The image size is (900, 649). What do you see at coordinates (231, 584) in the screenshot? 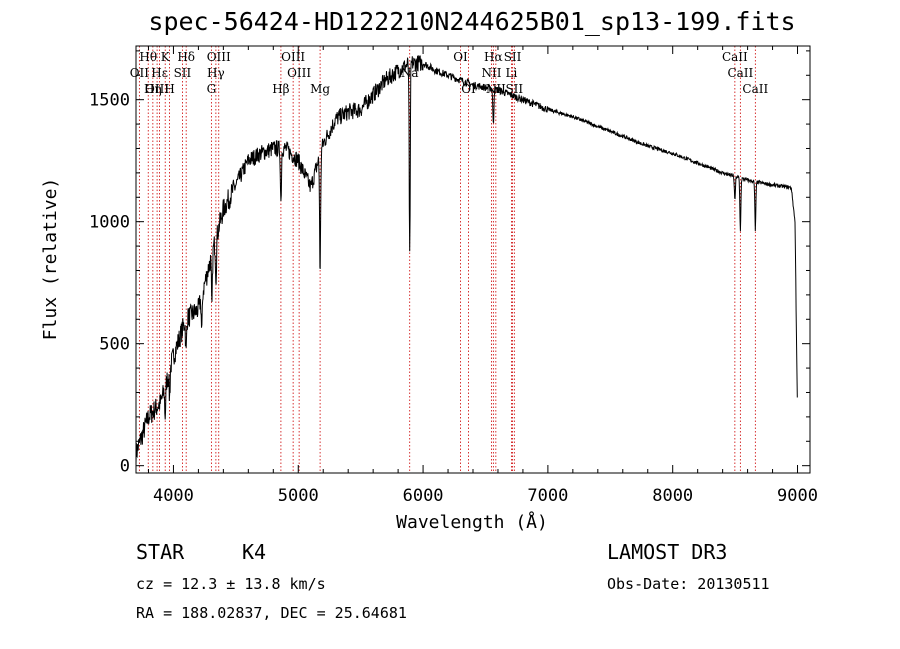
I see `redshift-value: cz = 12.3 ± 13.8 km/s` at bounding box center [231, 584].